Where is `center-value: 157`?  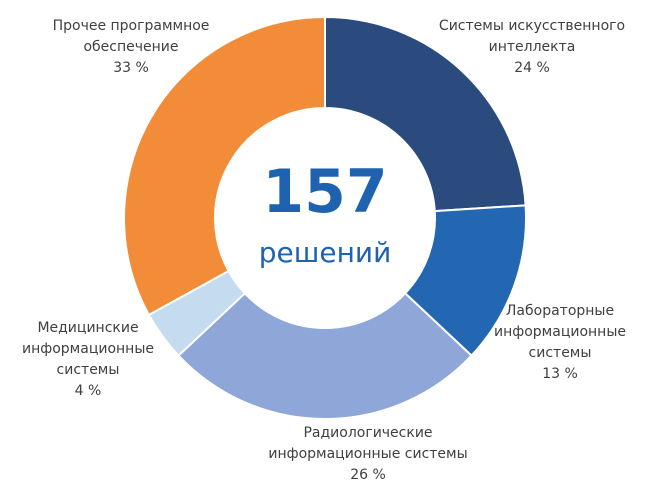 center-value: 157 is located at coordinates (324, 192).